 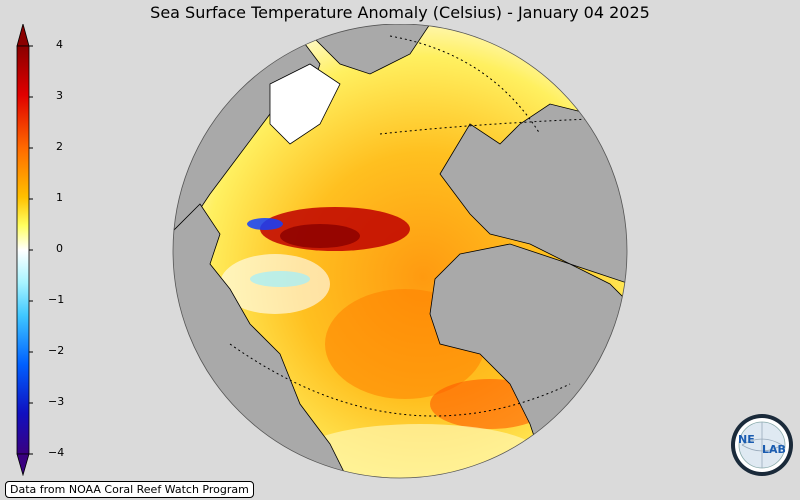 I want to click on colorbar-tick-label: −2, so click(x=56, y=350).